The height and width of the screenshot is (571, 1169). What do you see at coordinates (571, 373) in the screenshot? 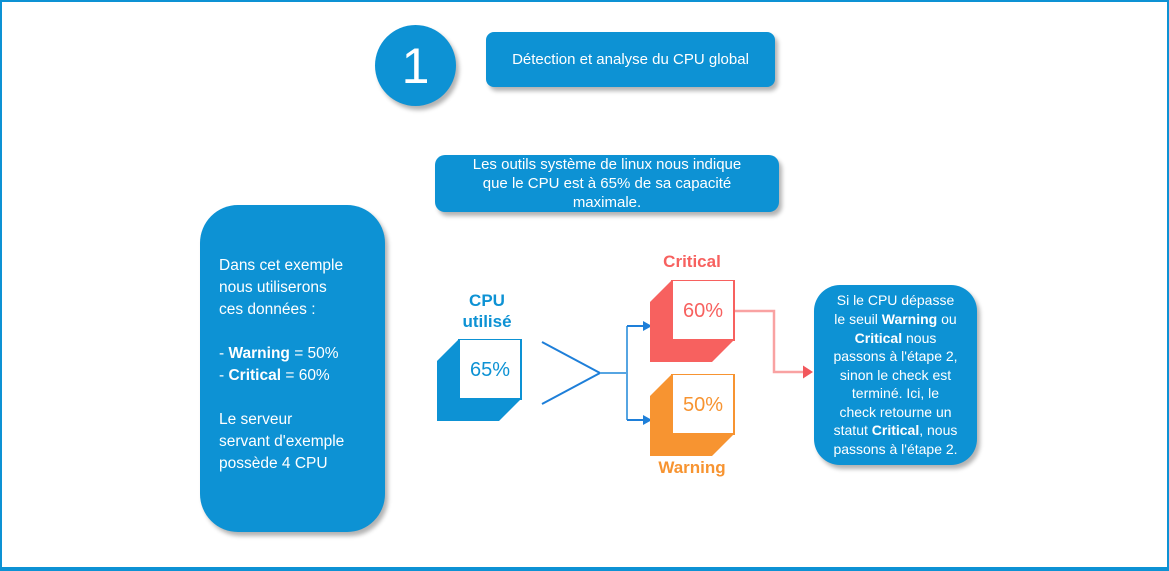
I see `split-chevron-connector` at bounding box center [571, 373].